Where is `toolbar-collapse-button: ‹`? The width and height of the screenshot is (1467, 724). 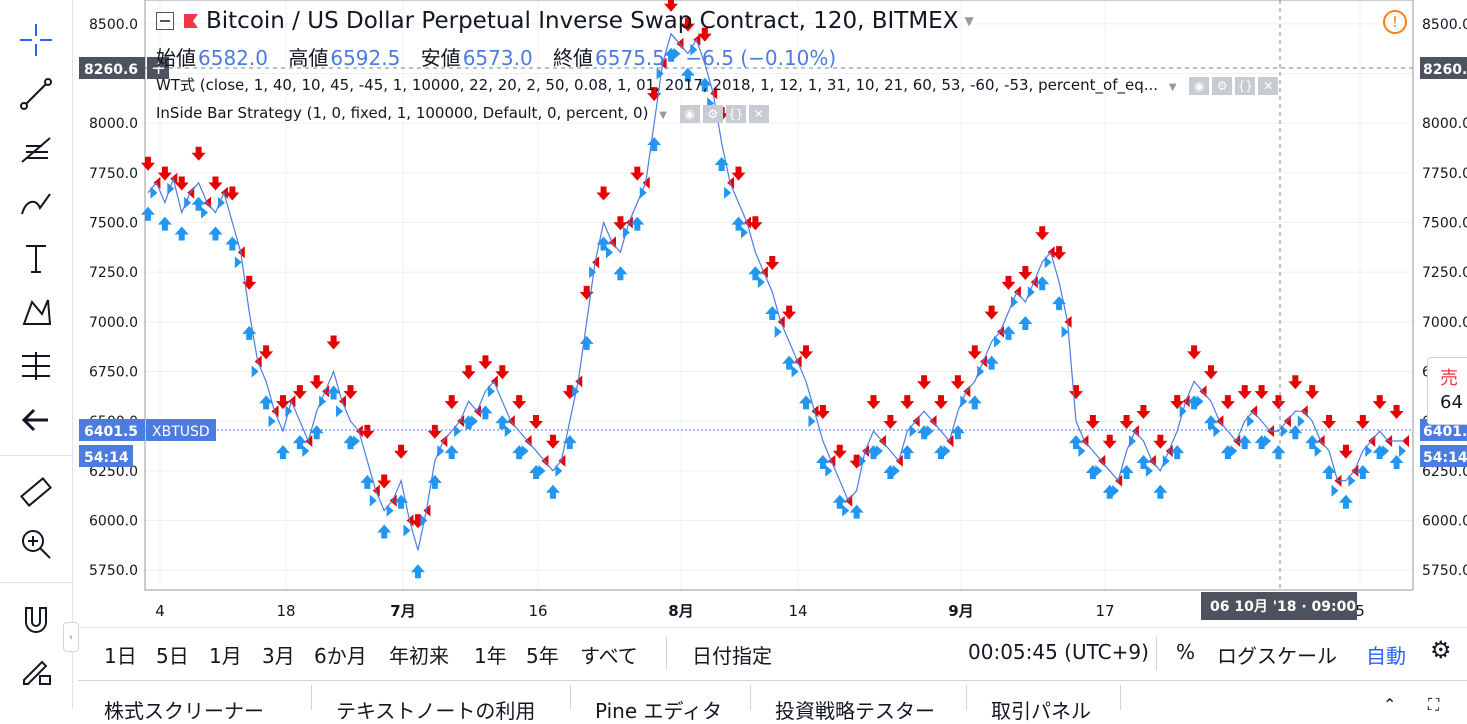
toolbar-collapse-button: ‹ is located at coordinates (71, 637).